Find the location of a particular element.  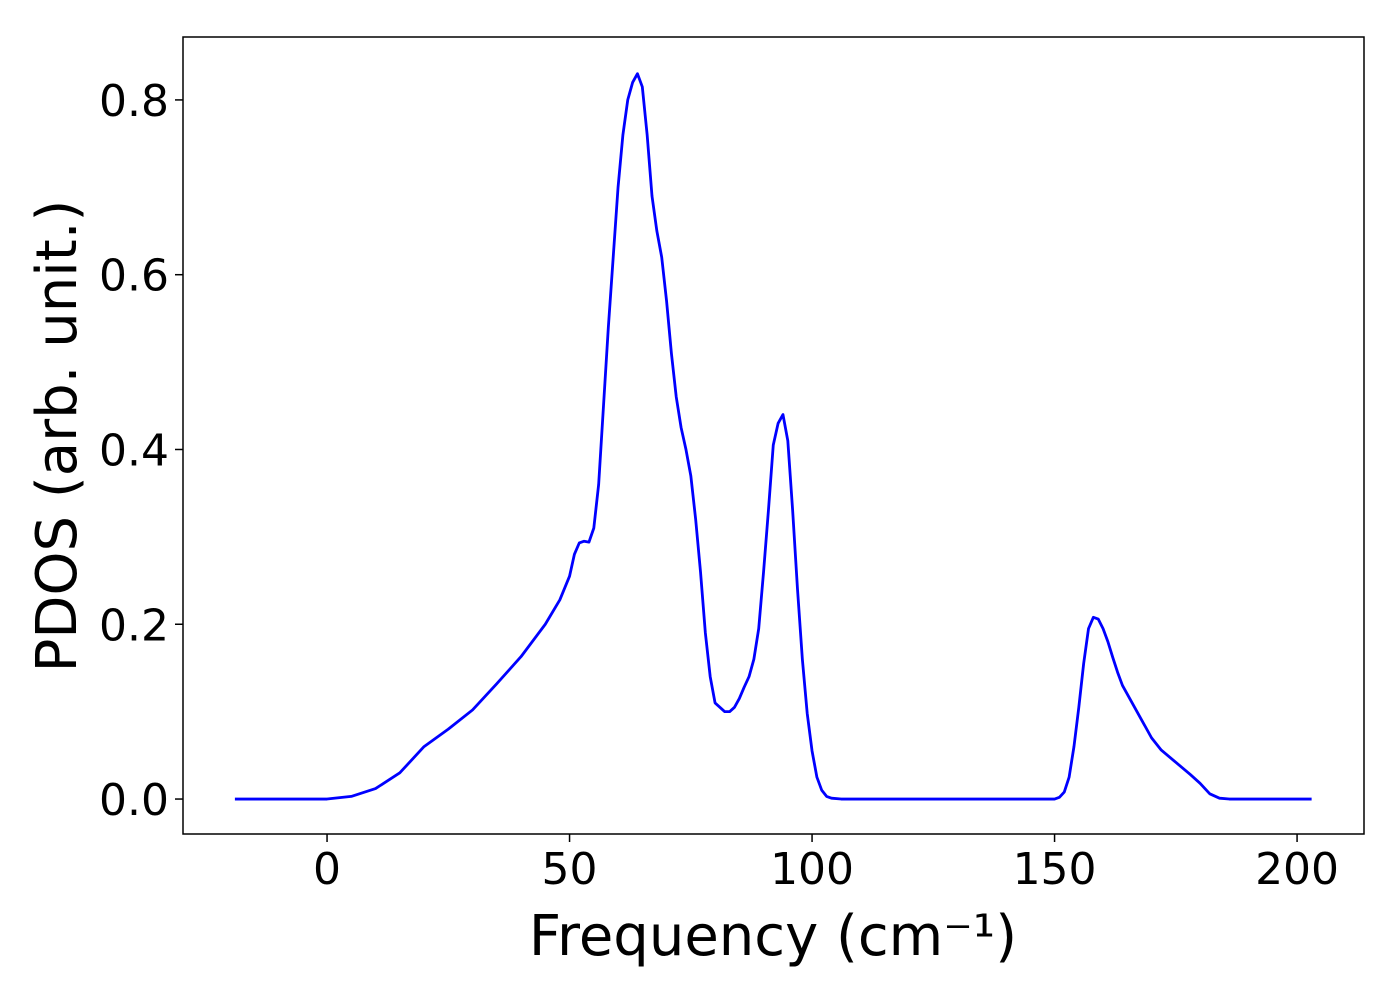

x-tick-label: 200 is located at coordinates (1297, 869).